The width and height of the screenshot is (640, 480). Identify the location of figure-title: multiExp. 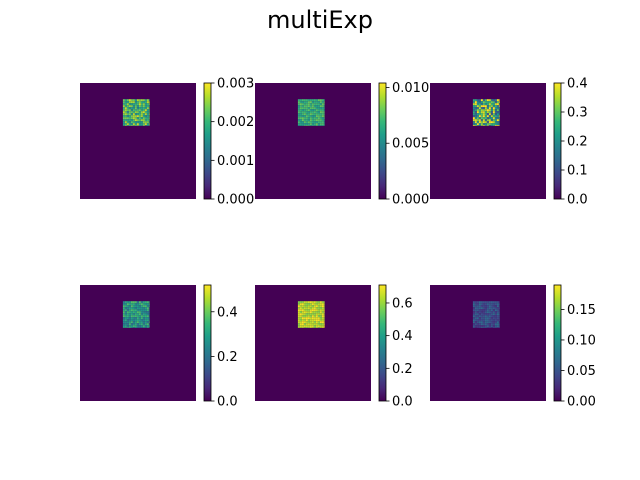
(320, 20).